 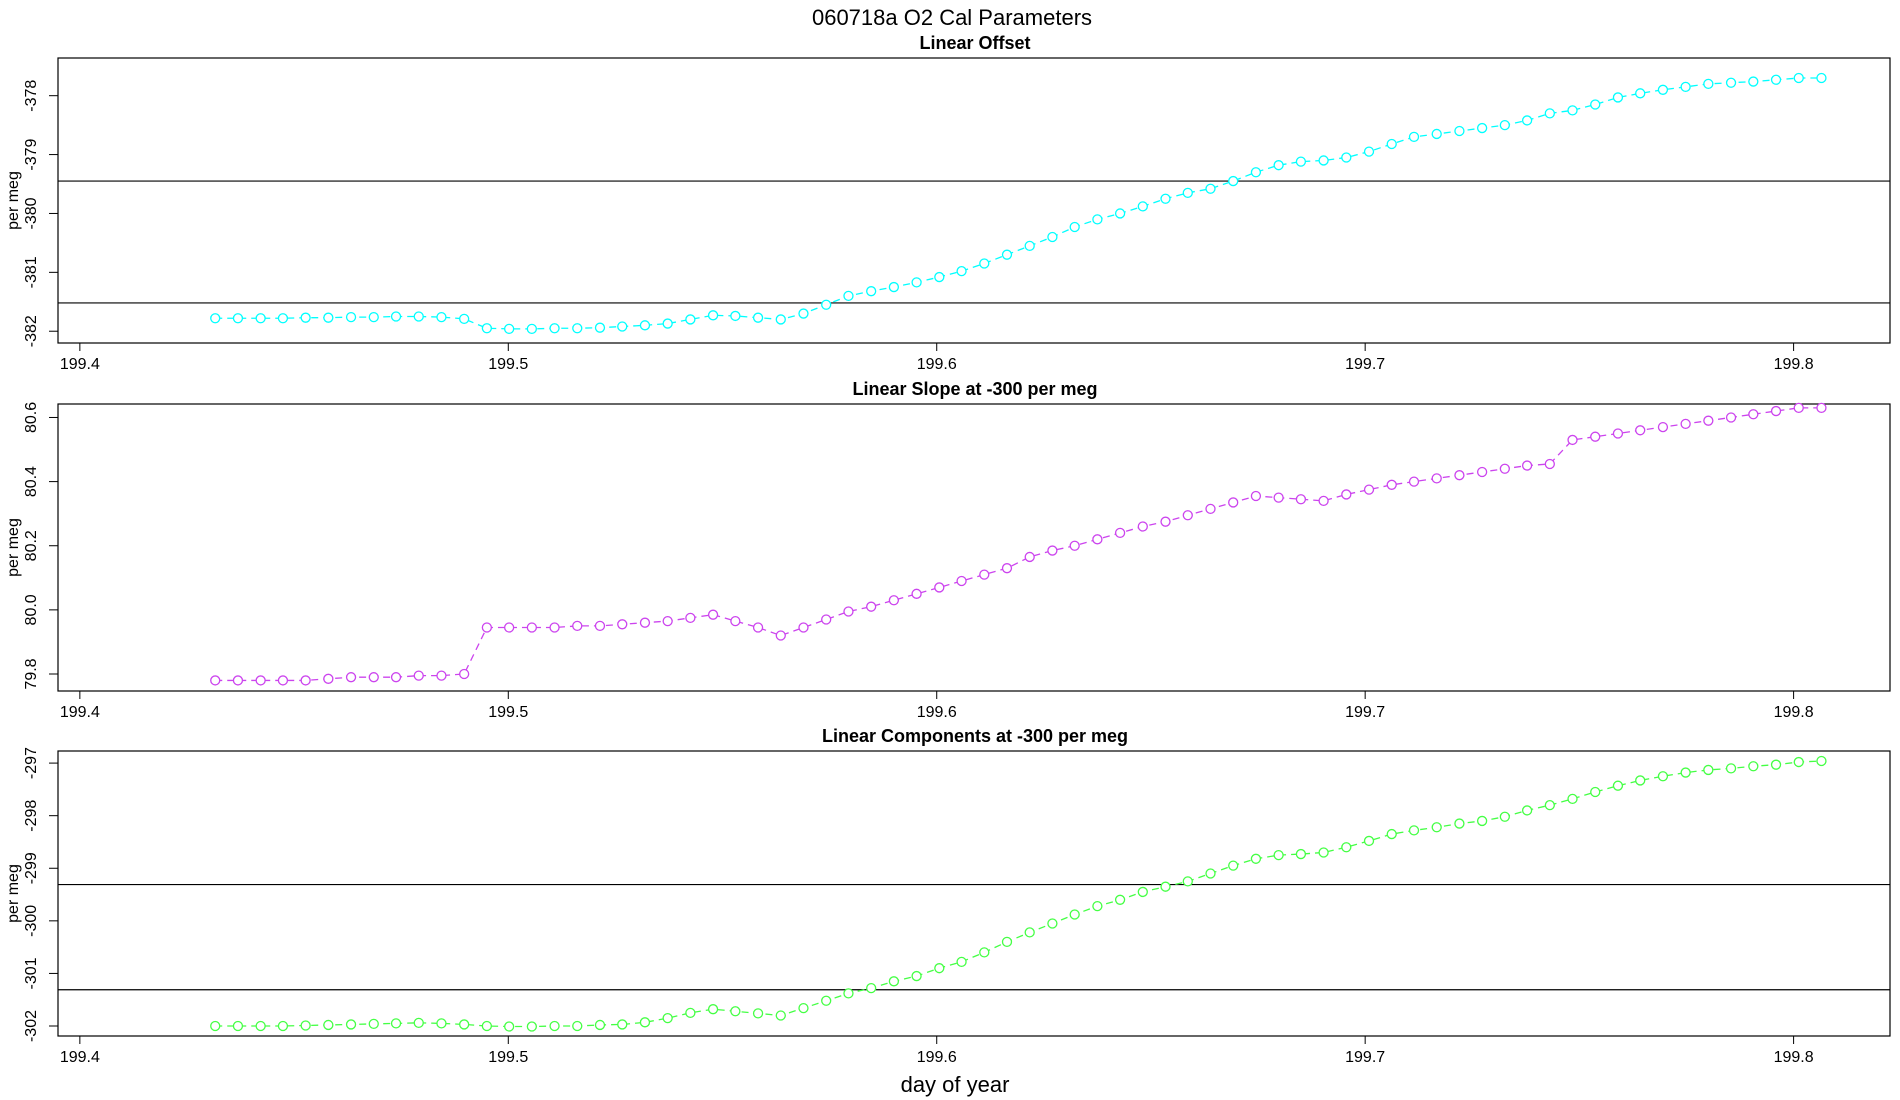 I want to click on x-tick-label: 199.6, so click(x=937, y=364).